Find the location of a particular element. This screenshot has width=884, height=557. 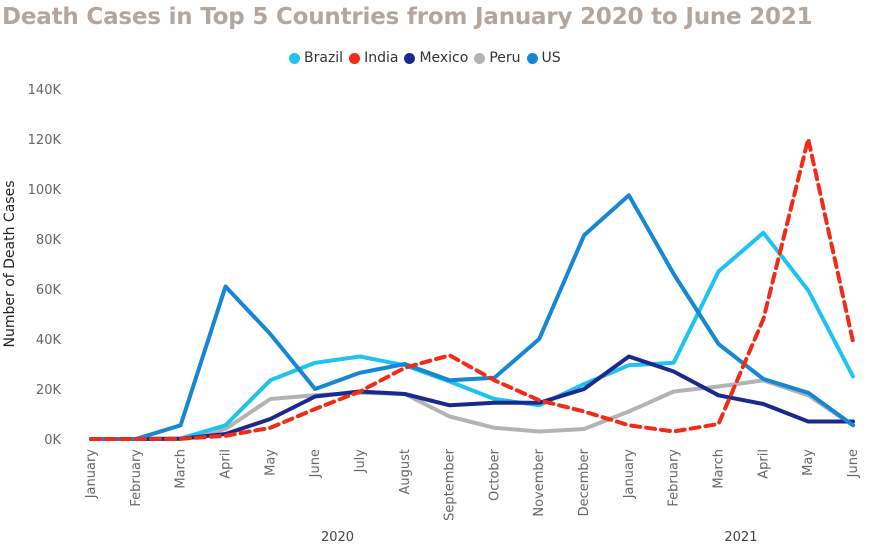

legend-label: US is located at coordinates (551, 58).